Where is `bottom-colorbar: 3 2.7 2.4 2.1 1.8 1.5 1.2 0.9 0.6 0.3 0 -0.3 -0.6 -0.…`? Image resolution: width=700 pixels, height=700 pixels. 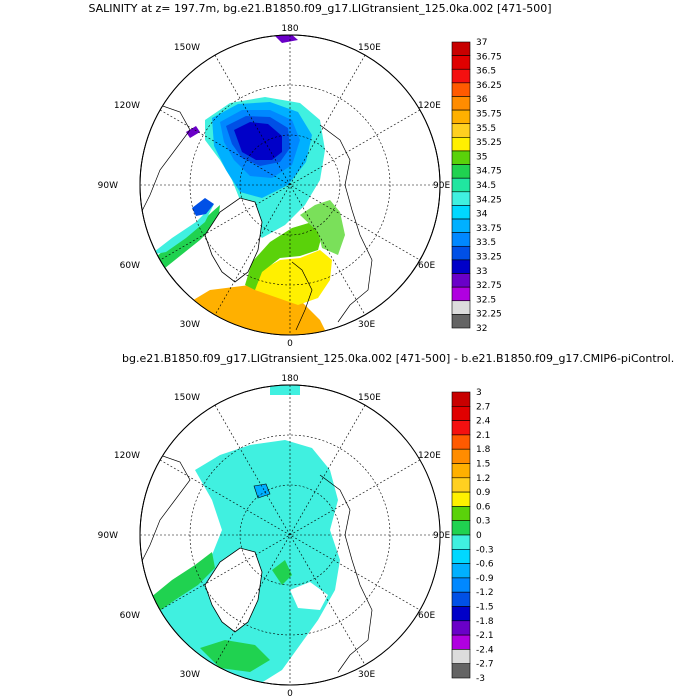
bottom-colorbar: 3 2.7 2.4 2.1 1.8 1.5 1.2 0.9 0.6 0.3 0 -0.3 -0.6 -0.… is located at coordinates (472, 536).